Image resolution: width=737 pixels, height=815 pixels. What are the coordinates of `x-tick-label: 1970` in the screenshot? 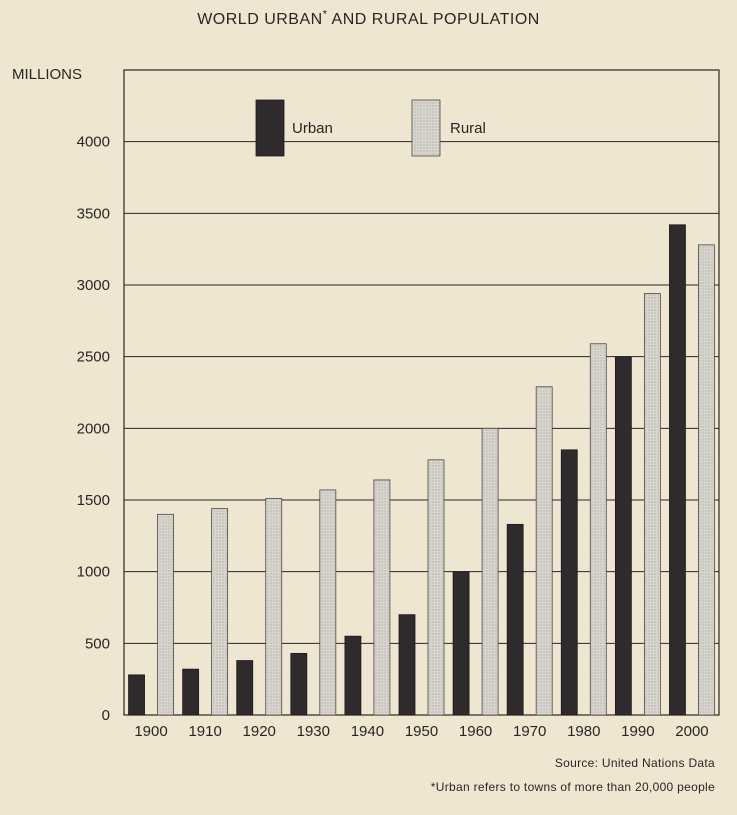 It's located at (529, 731).